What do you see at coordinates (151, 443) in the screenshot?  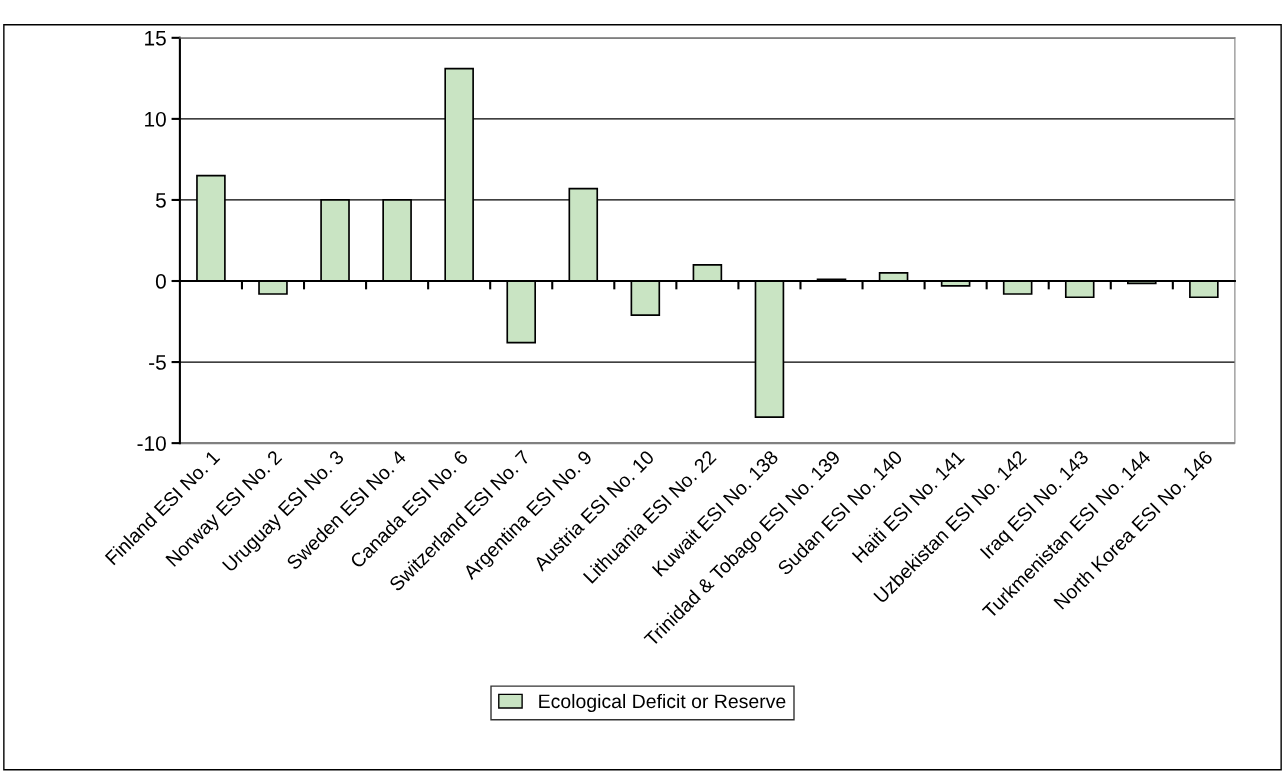 I see `y-tick-label: -10` at bounding box center [151, 443].